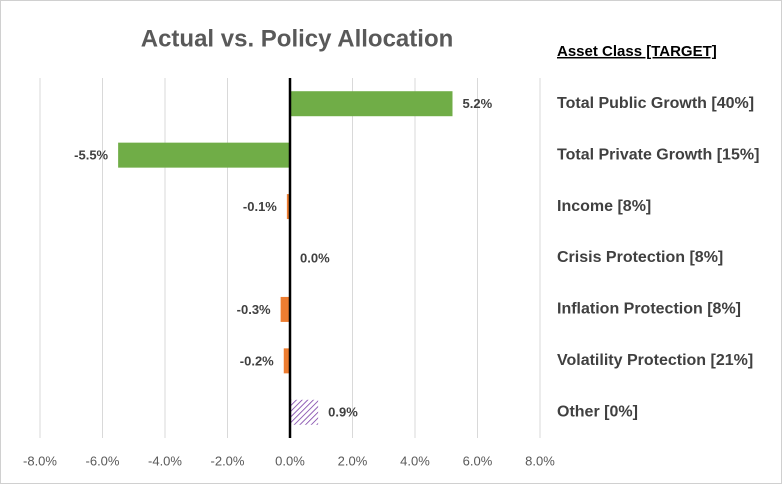 This screenshot has width=782, height=484. I want to click on value-label: 0.0%, so click(315, 257).